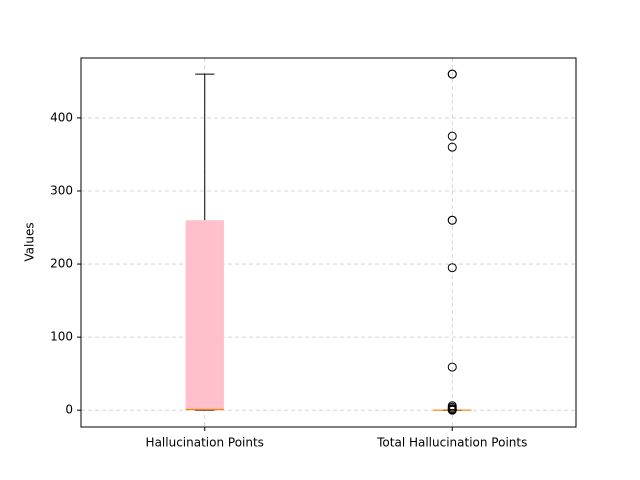  I want to click on x-tick-label: Hallucination Points, so click(205, 443).